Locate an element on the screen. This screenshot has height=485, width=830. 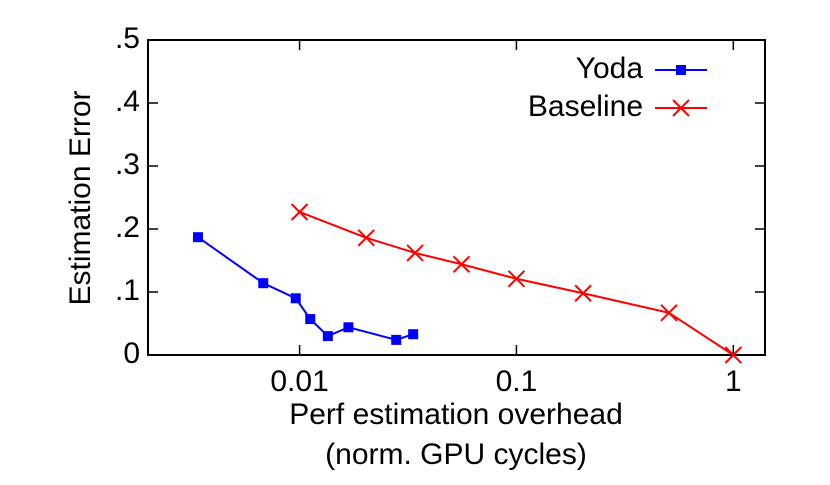
y-tick-label: .2 is located at coordinates (127, 227).